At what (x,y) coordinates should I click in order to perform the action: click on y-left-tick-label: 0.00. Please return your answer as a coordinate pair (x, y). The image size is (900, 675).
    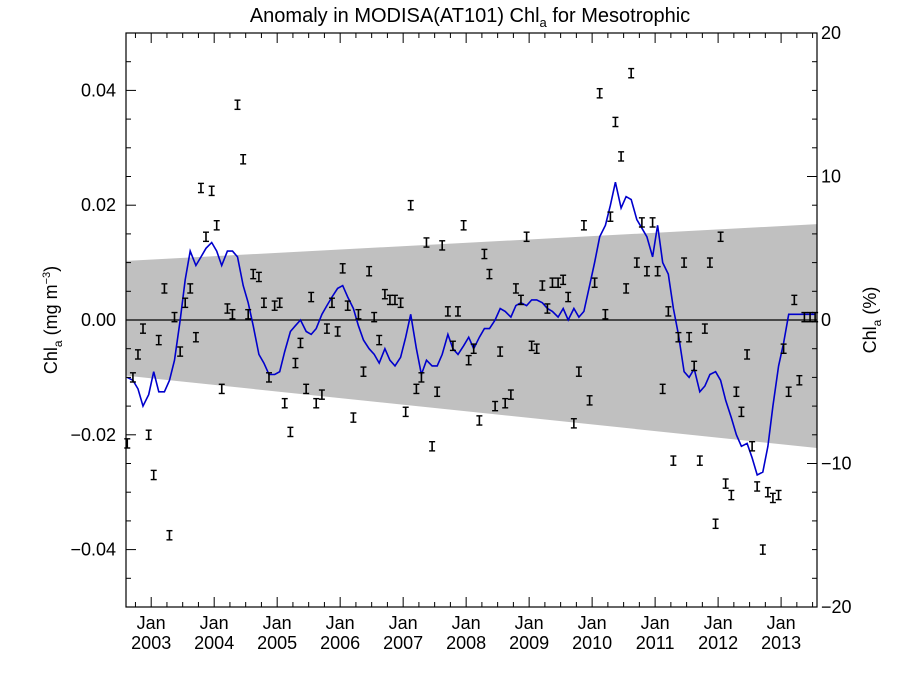
    Looking at the image, I should click on (98, 320).